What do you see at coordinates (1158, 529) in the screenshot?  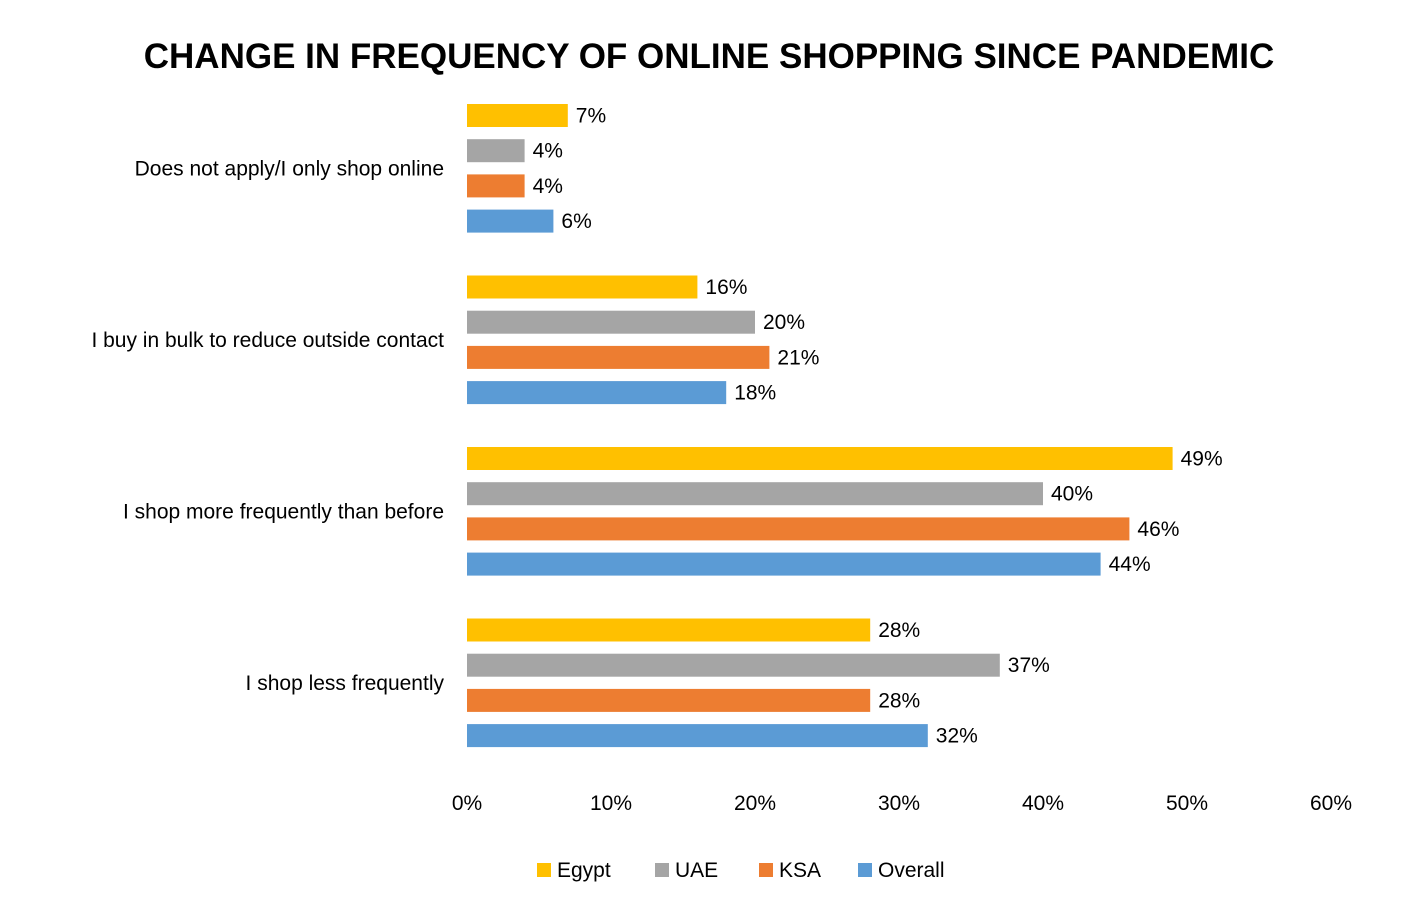 I see `data-label: 46%` at bounding box center [1158, 529].